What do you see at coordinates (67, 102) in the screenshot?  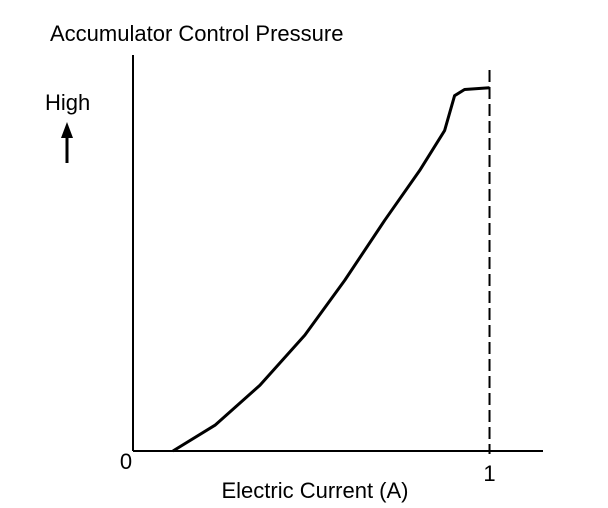 I see `y-axis-label: High` at bounding box center [67, 102].